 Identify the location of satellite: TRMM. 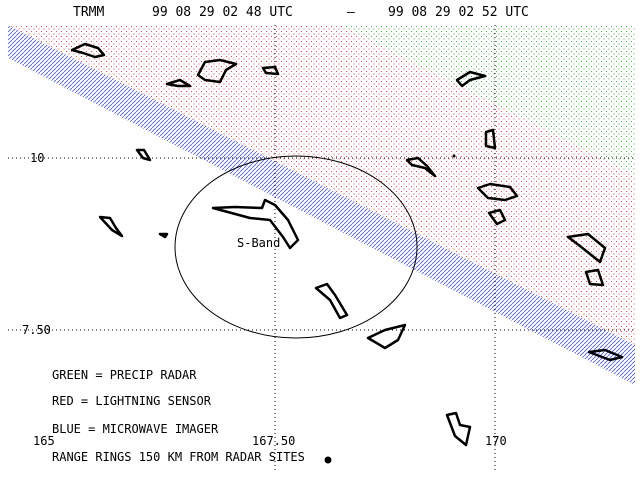
(88, 12).